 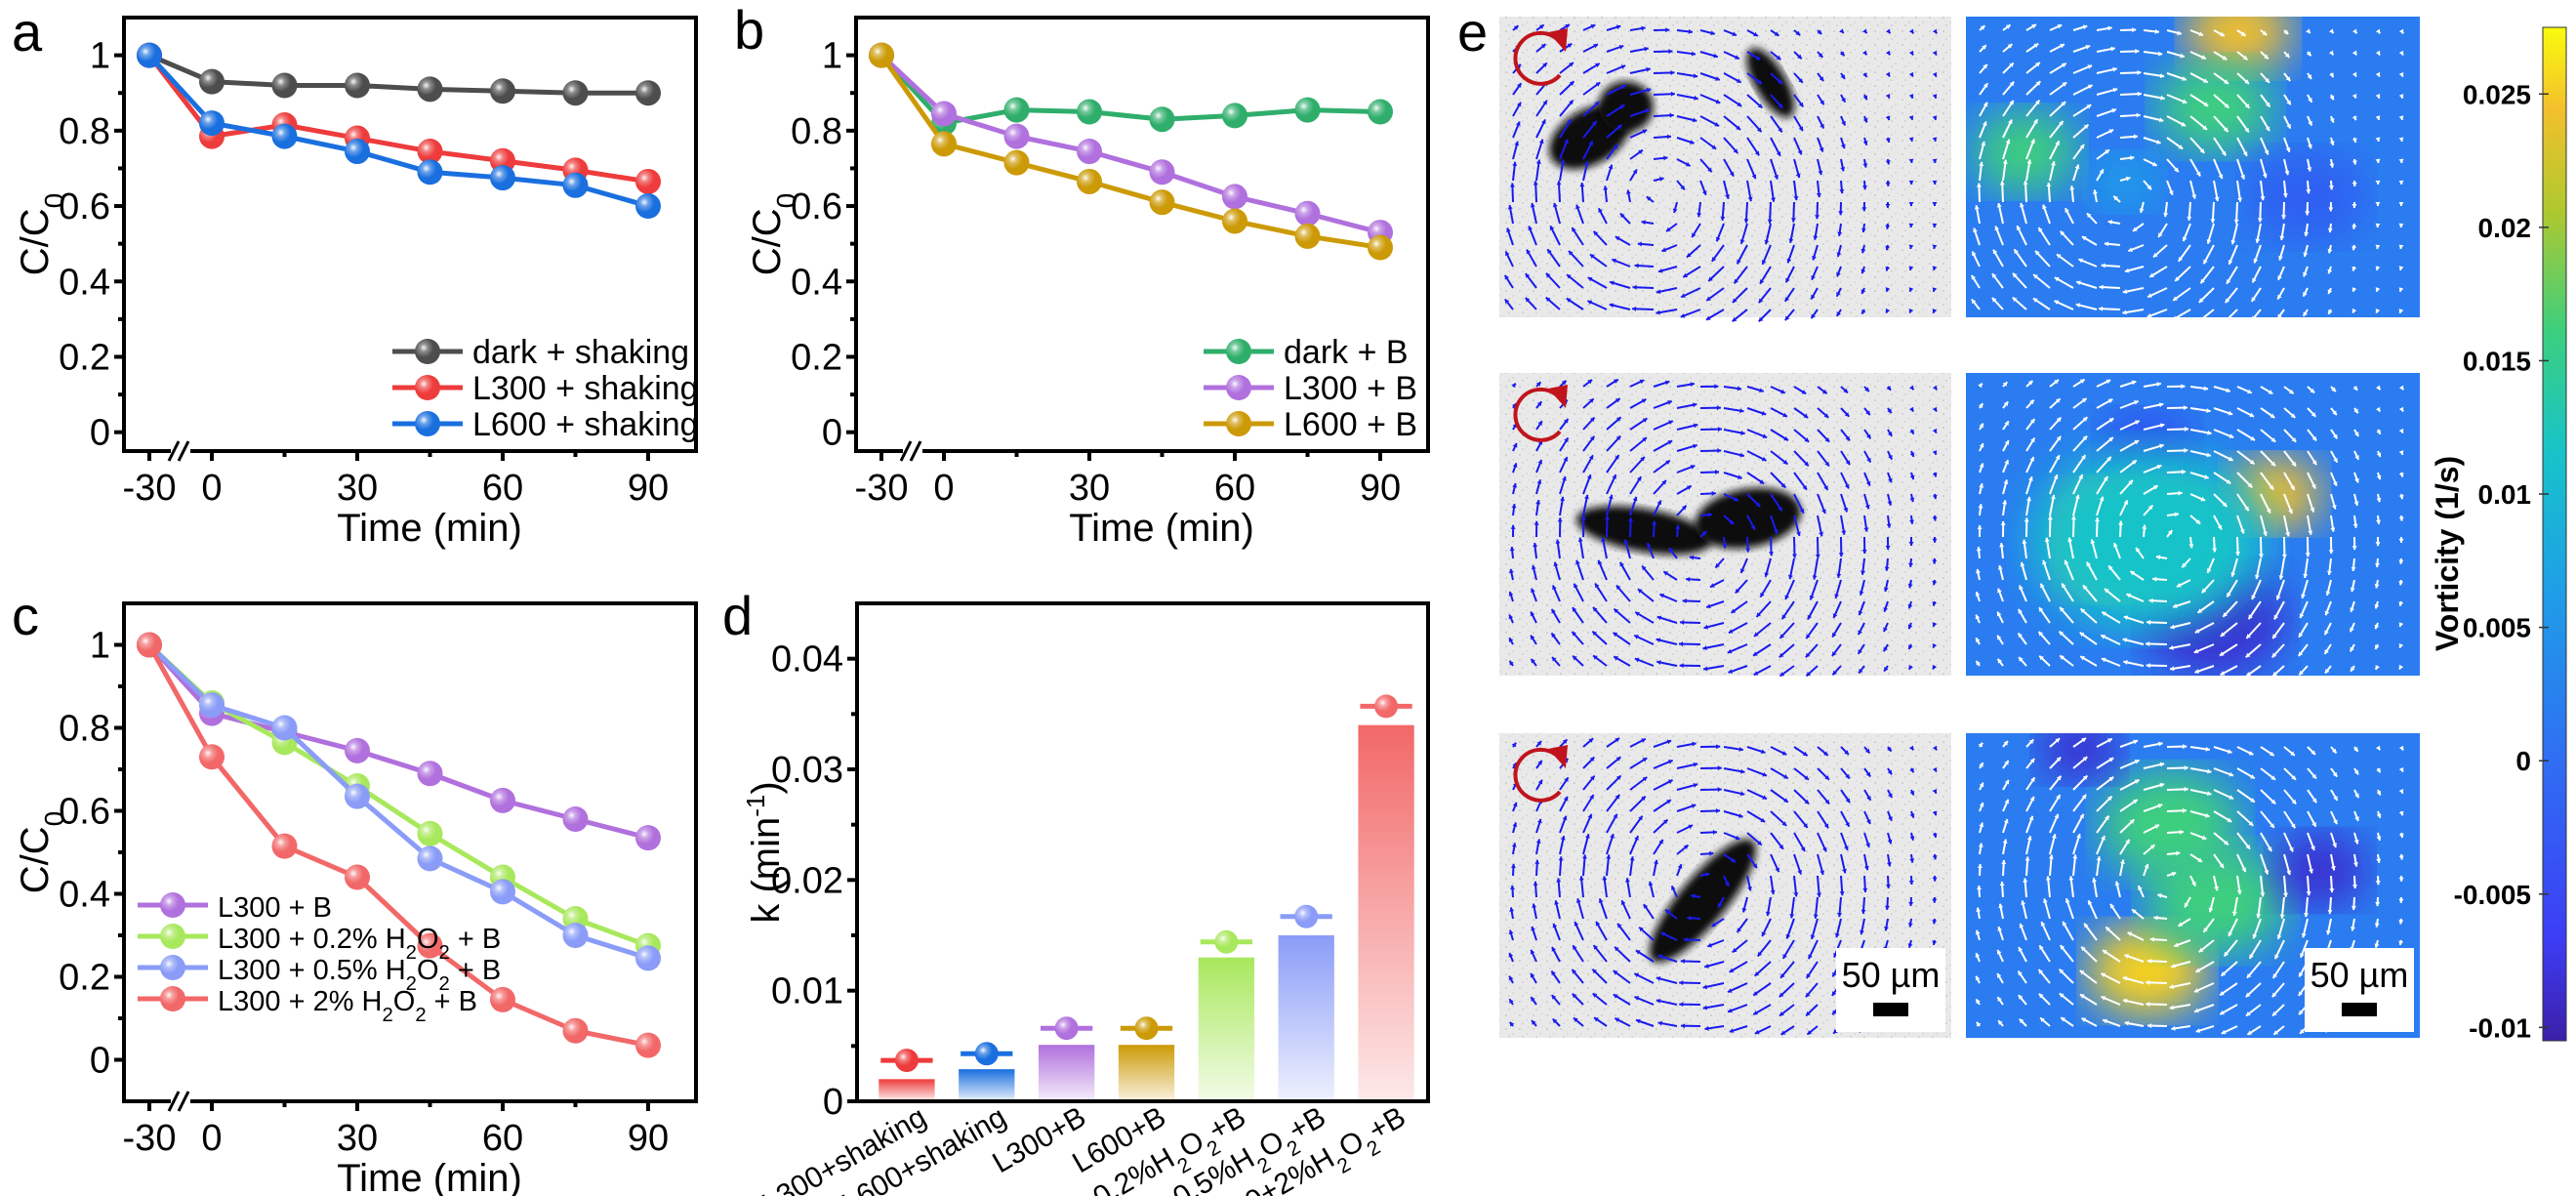 What do you see at coordinates (398, 802) in the screenshot?
I see `series-line` at bounding box center [398, 802].